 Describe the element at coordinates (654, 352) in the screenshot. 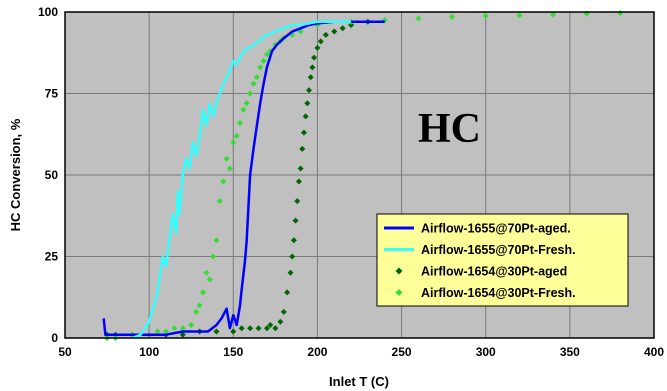

I see `x-tick-label: 400` at that location.